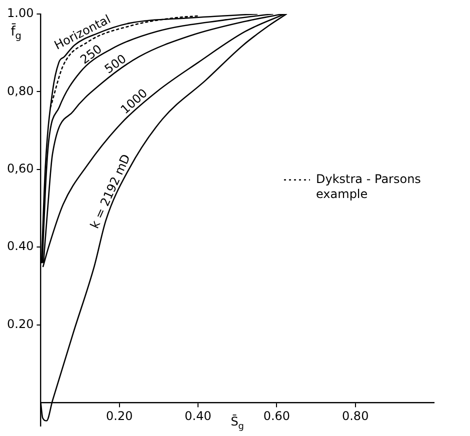 This screenshot has height=436, width=470. Describe the element at coordinates (20, 91) in the screenshot. I see `y-tick-label: 0,80` at that location.